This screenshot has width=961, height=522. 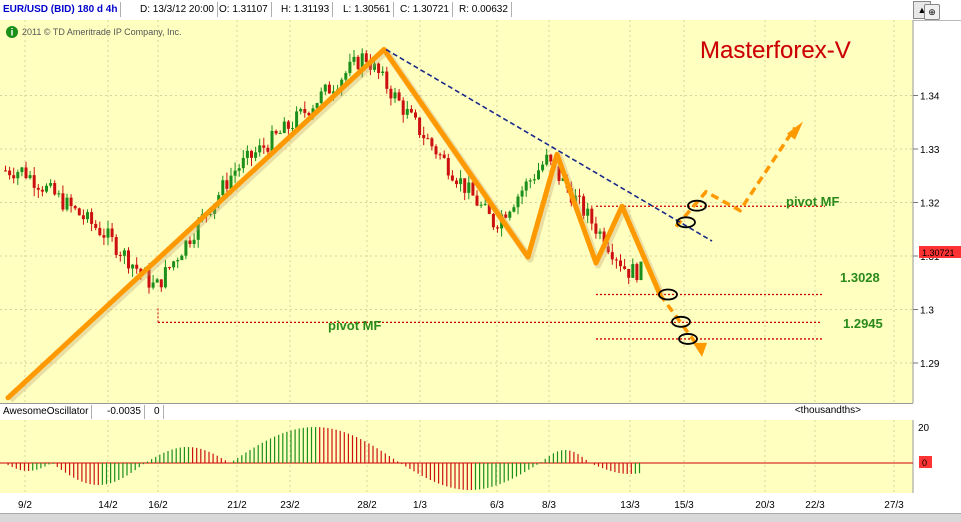 What do you see at coordinates (795, 130) in the screenshot?
I see `projection-up-arrowhead` at bounding box center [795, 130].